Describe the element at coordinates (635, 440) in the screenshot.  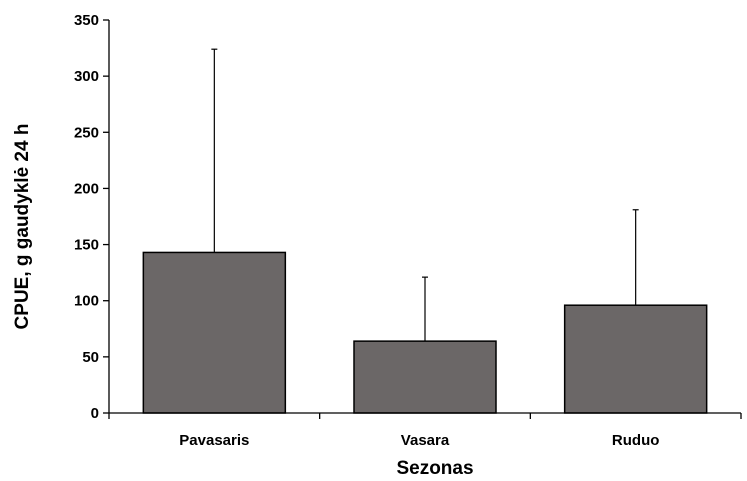
I see `x-category-label: Ruduo` at that location.